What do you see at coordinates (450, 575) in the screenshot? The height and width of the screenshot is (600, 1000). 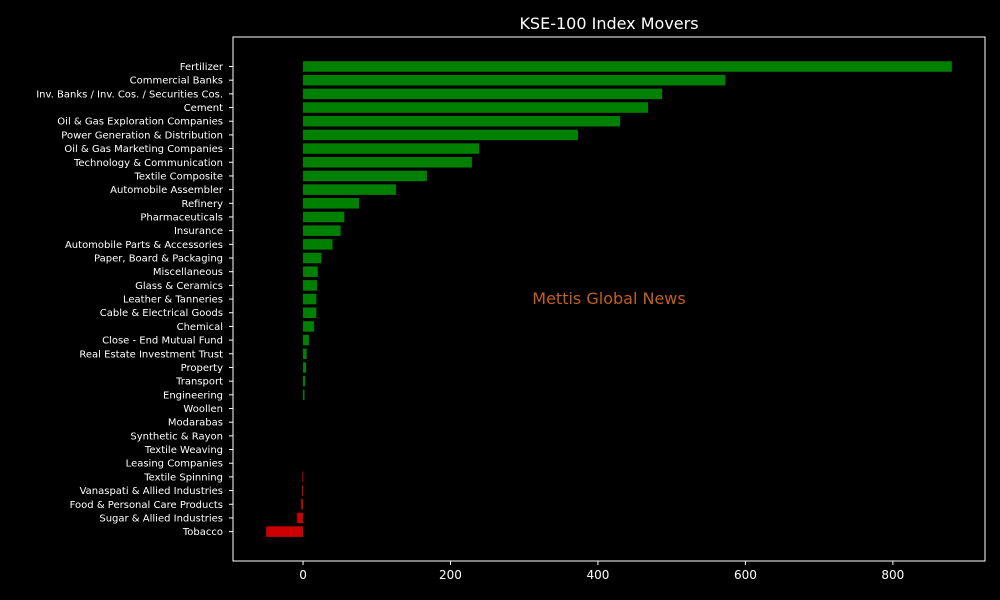 I see `x-tick-label: 200` at bounding box center [450, 575].